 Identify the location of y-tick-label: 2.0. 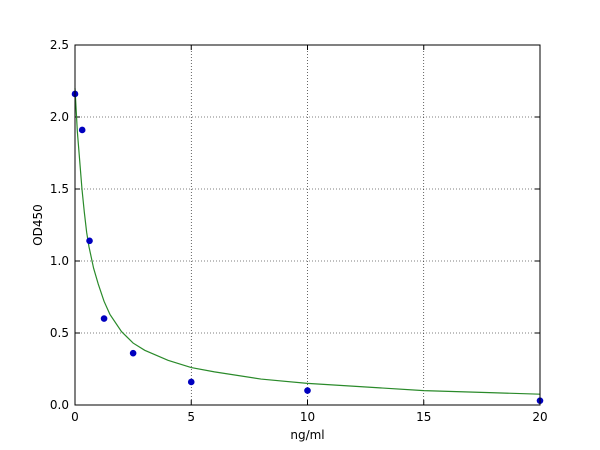
(59, 117).